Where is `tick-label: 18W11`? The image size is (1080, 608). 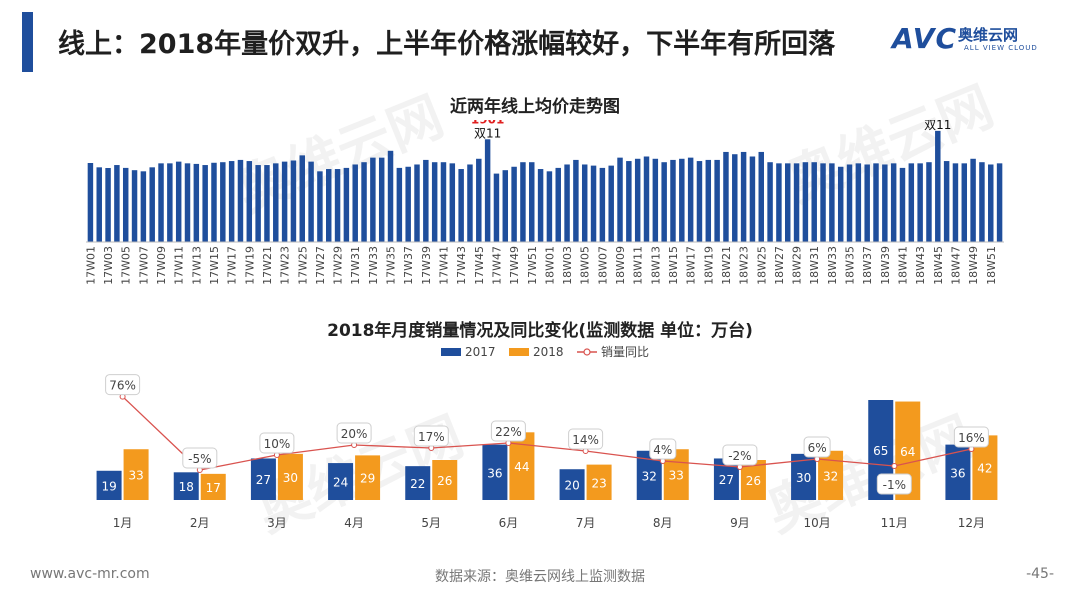
tick-label: 18W11 is located at coordinates (638, 265).